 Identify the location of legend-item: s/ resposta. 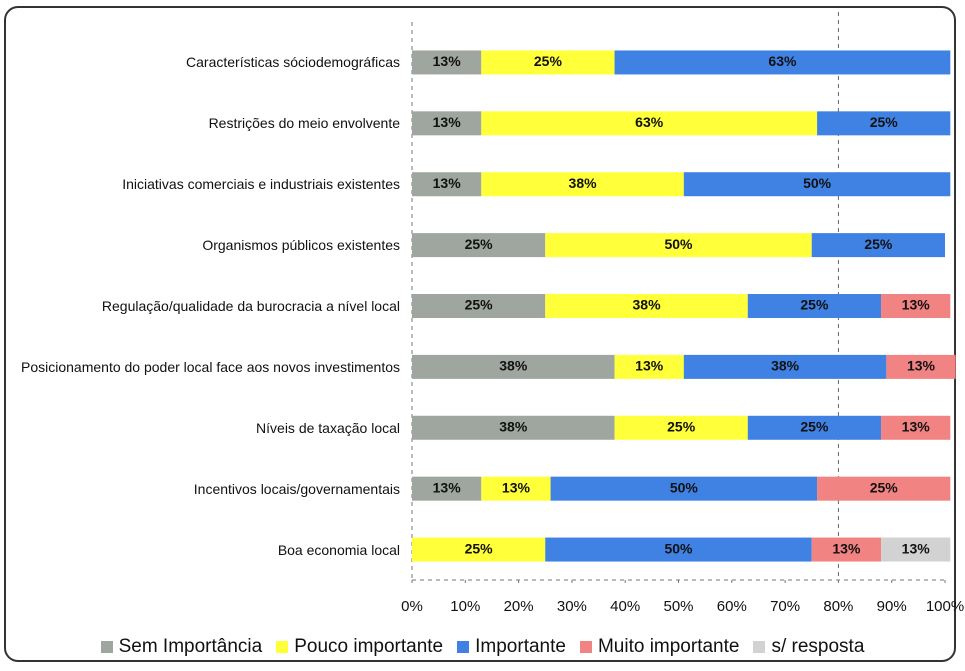
(808, 647).